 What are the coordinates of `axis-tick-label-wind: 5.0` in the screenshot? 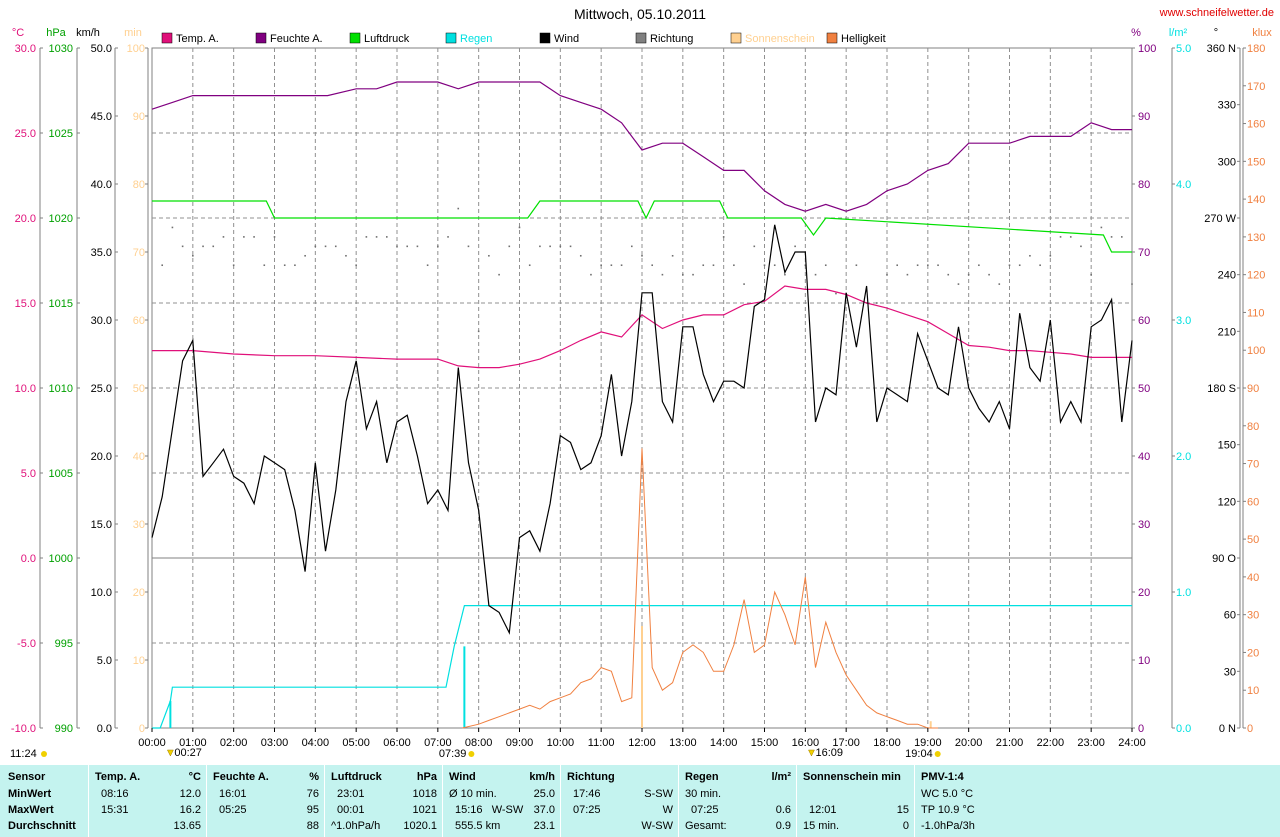 It's located at (104, 661).